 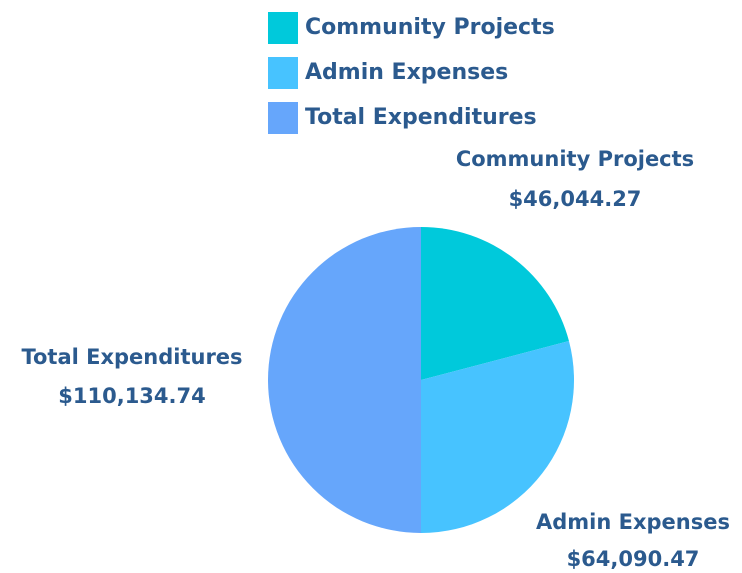 What do you see at coordinates (575, 199) in the screenshot?
I see `slice-value: $46,044.27` at bounding box center [575, 199].